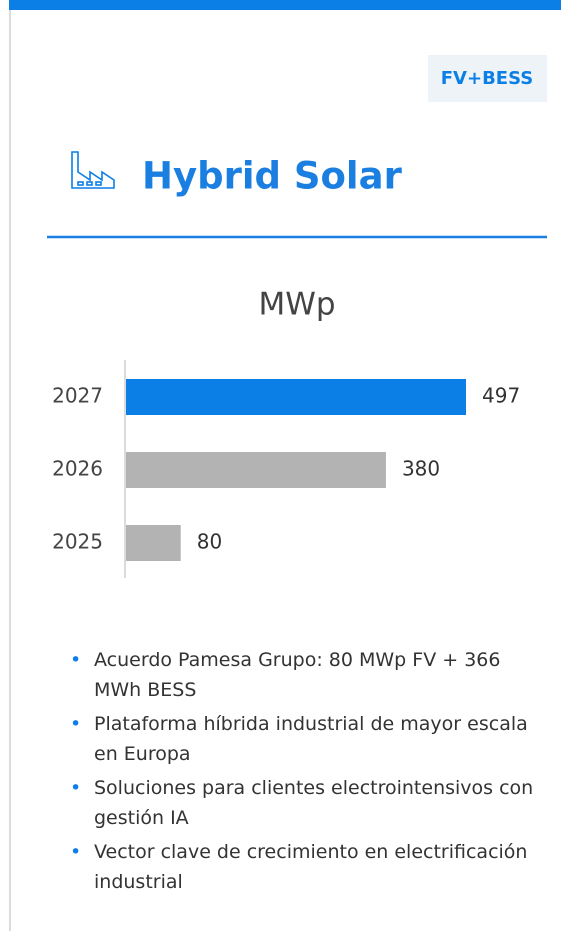 The height and width of the screenshot is (931, 571). What do you see at coordinates (501, 396) in the screenshot?
I see `value-label: 497` at bounding box center [501, 396].